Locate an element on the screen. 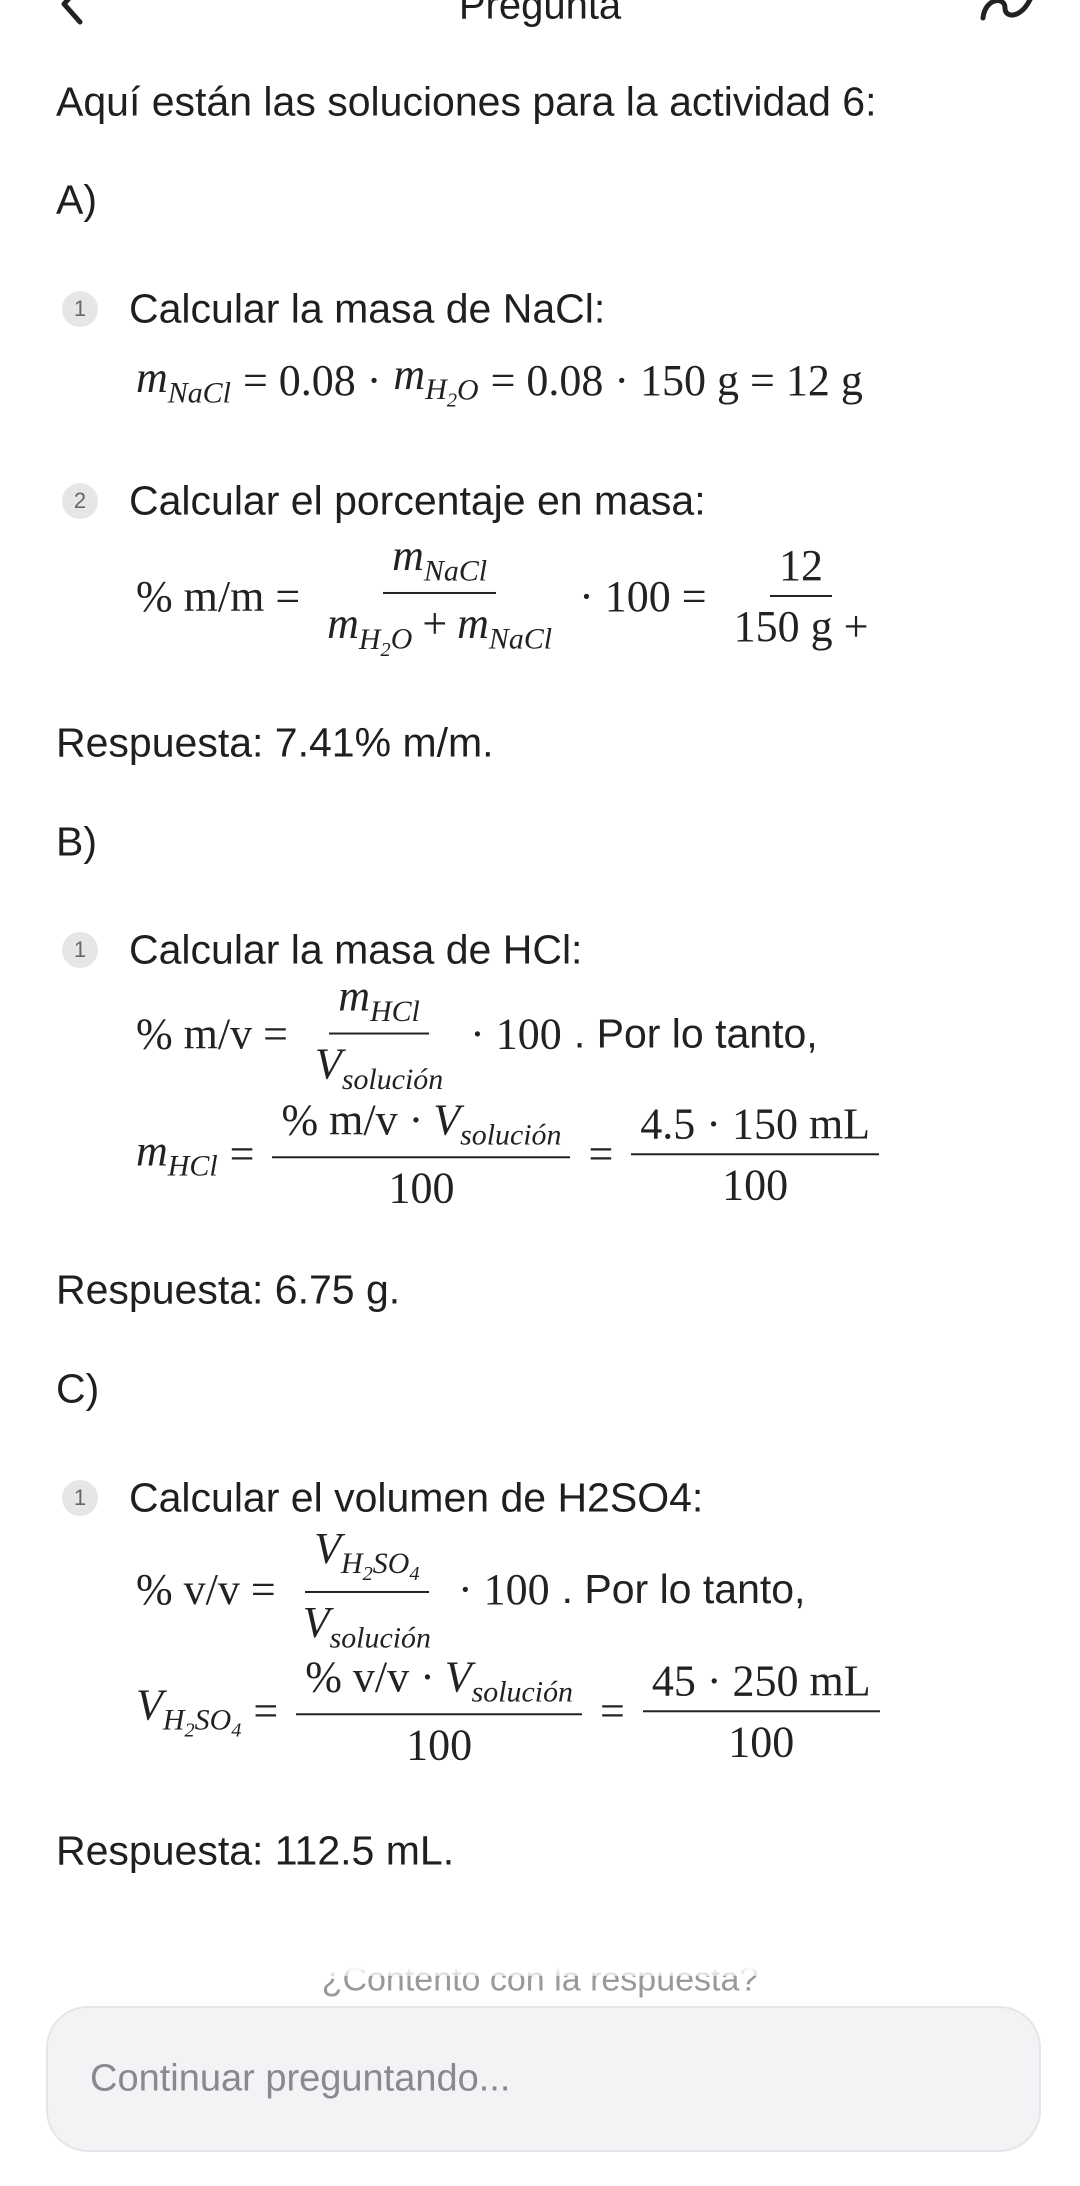 This screenshot has width=1080, height=2186. section-label: C) is located at coordinates (78, 1388).